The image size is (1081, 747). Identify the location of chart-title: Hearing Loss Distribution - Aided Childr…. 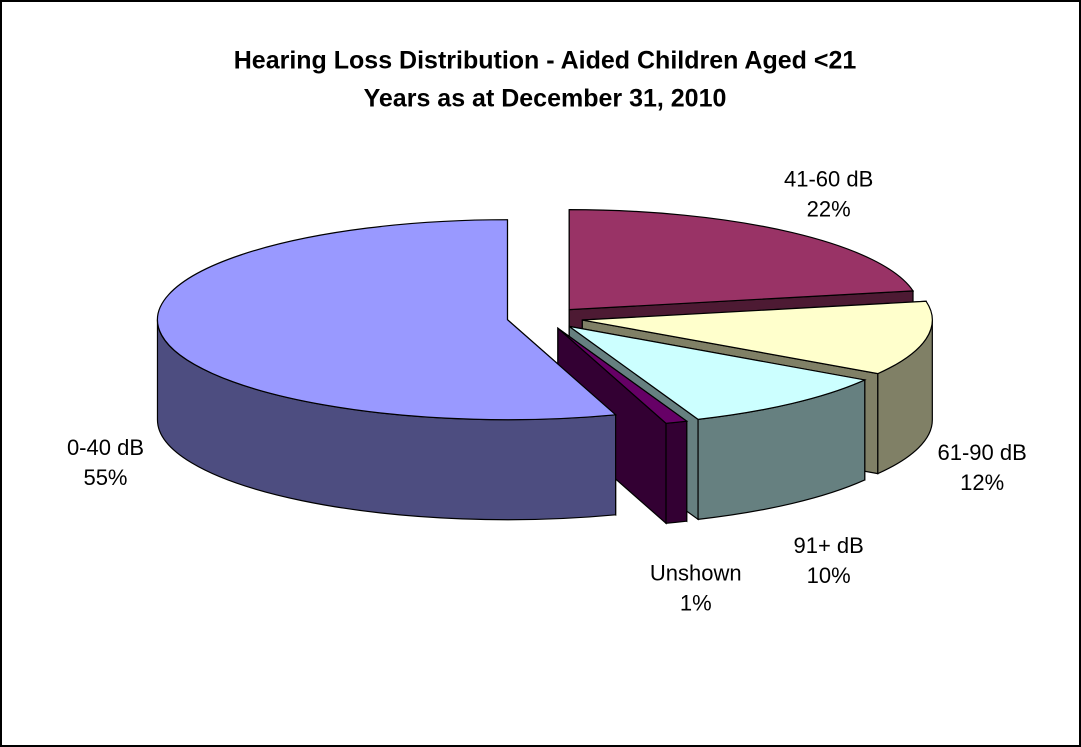
(545, 61).